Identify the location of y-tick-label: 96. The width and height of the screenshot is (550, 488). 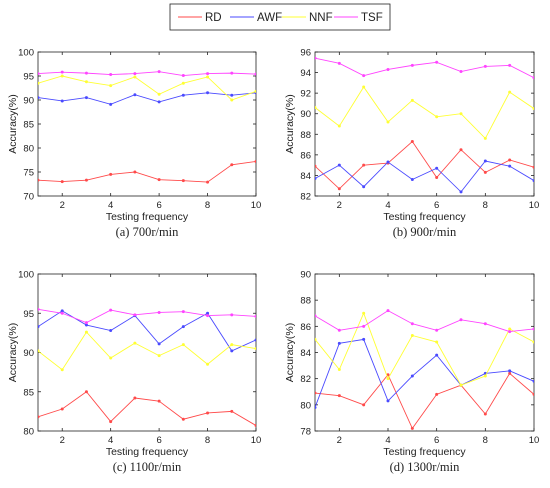
(305, 53).